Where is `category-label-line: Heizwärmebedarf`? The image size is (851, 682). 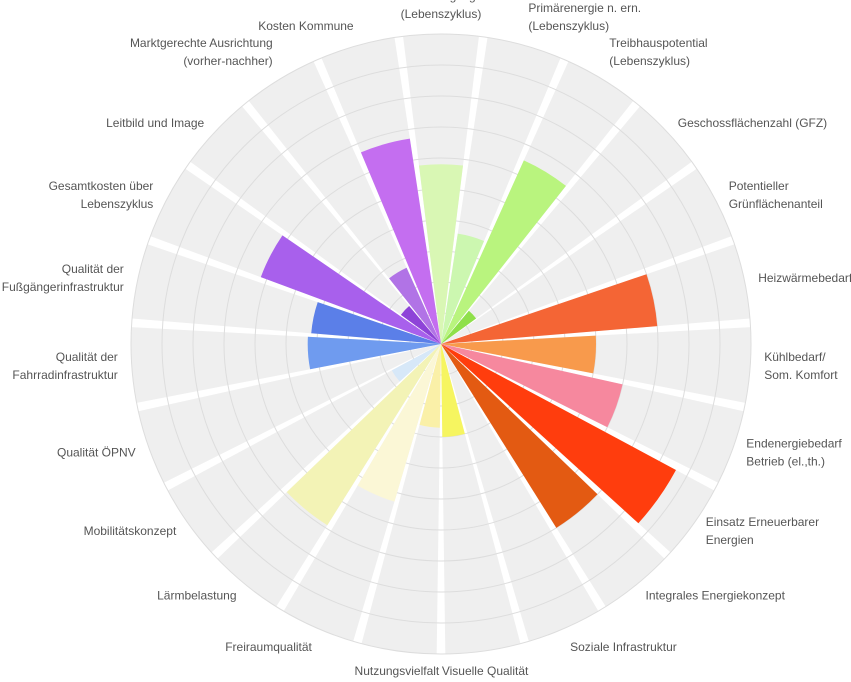 category-label-line: Heizwärmebedarf is located at coordinates (804, 278).